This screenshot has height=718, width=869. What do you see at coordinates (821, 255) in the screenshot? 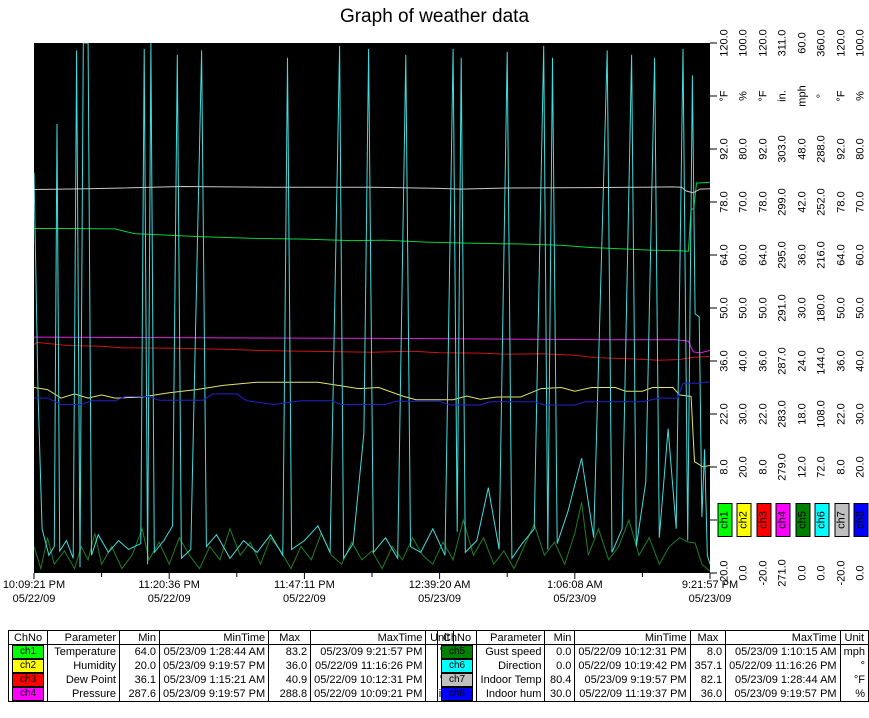
I see `axis-tick-label-ch6: 216.0` at bounding box center [821, 255].